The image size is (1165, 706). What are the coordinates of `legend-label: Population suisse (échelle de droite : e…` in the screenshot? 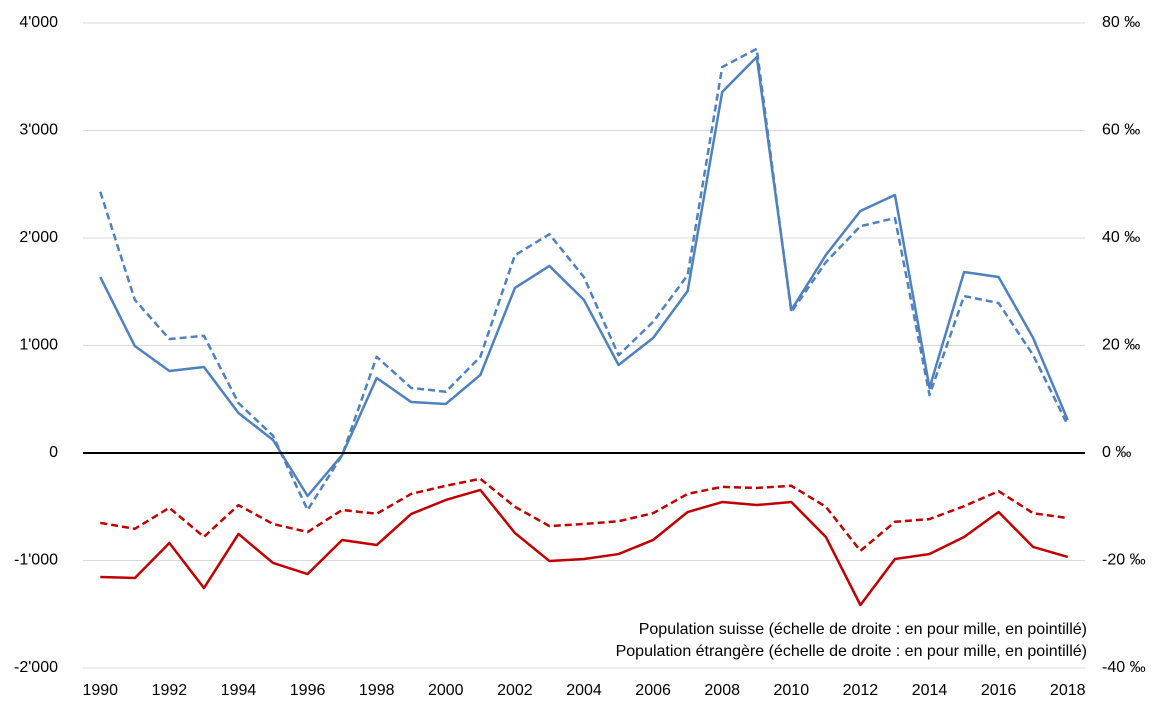 It's located at (863, 629).